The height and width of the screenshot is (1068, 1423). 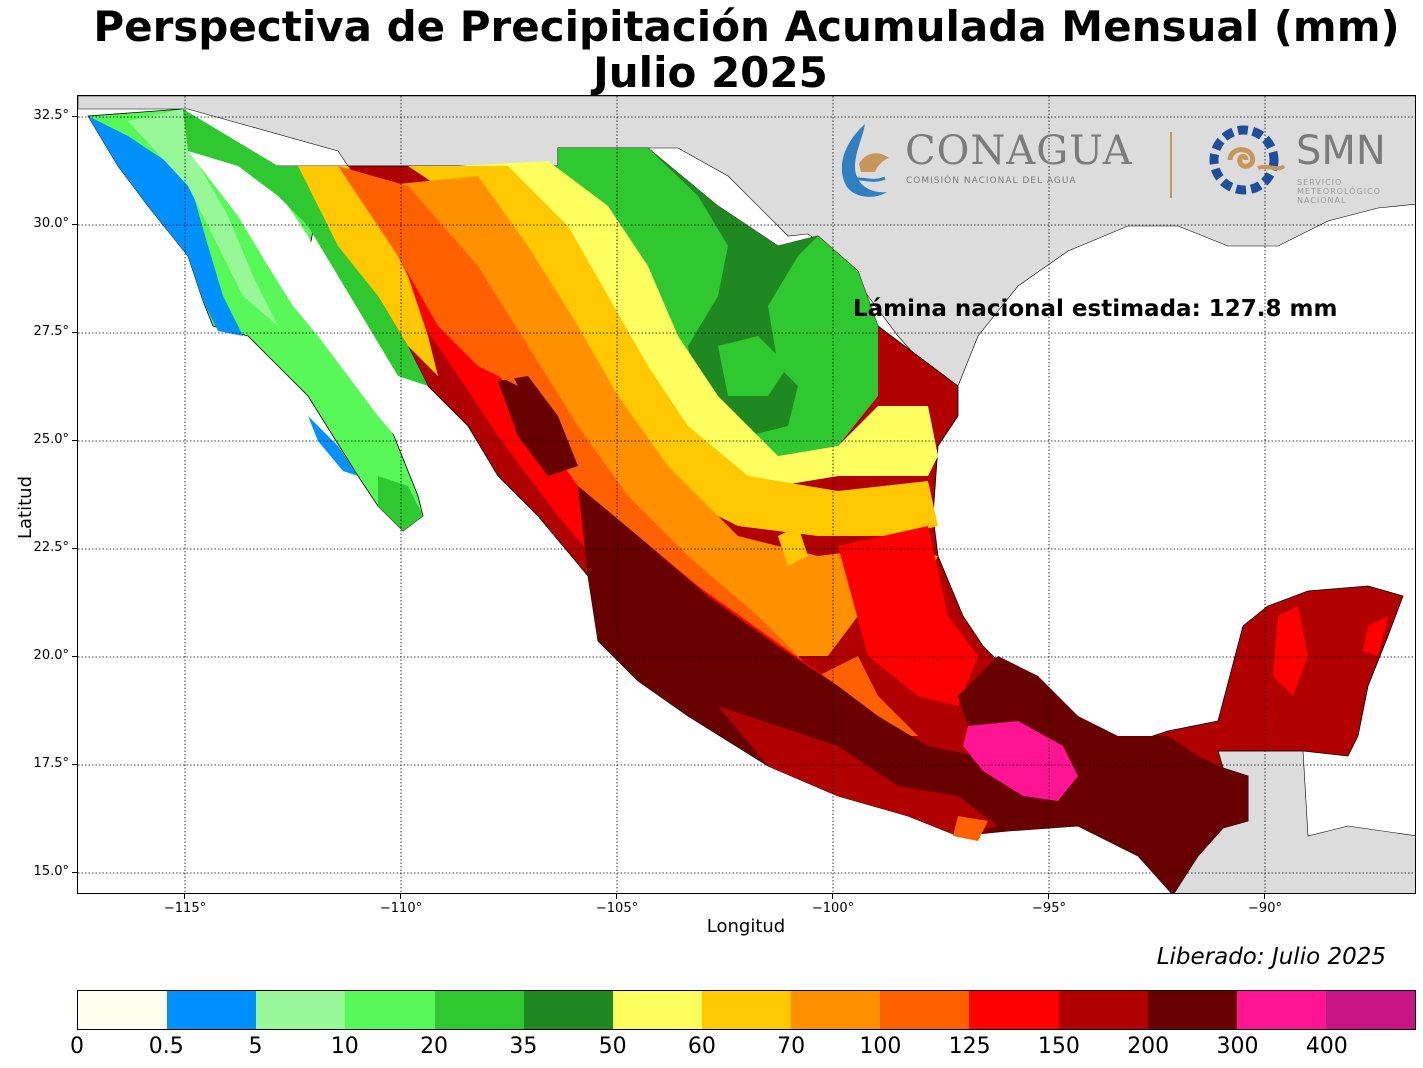 I want to click on baja-green-south, so click(x=400, y=503).